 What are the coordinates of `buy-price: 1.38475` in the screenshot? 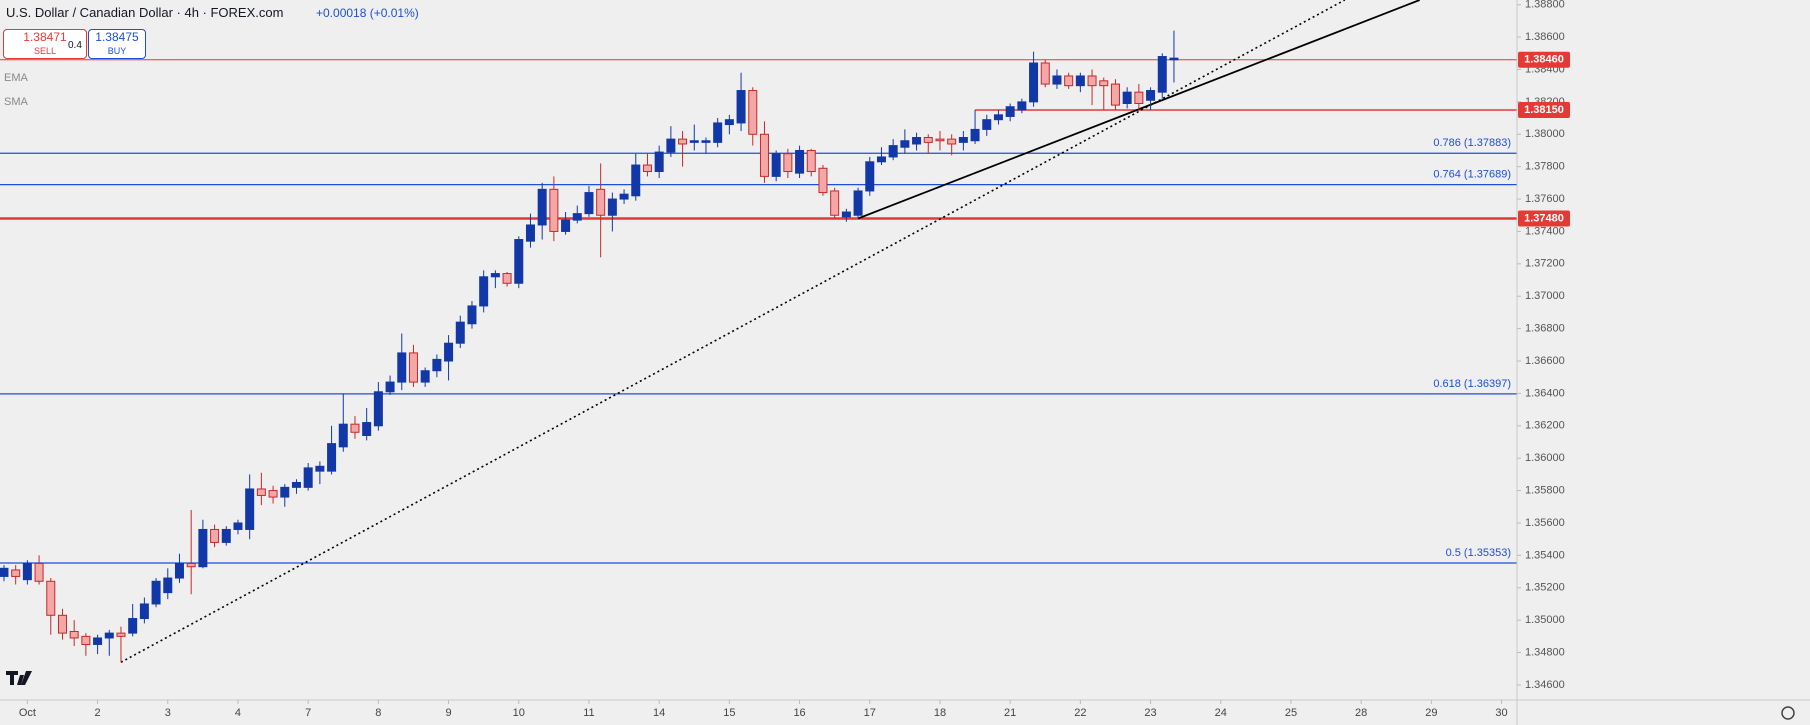 It's located at (117, 37).